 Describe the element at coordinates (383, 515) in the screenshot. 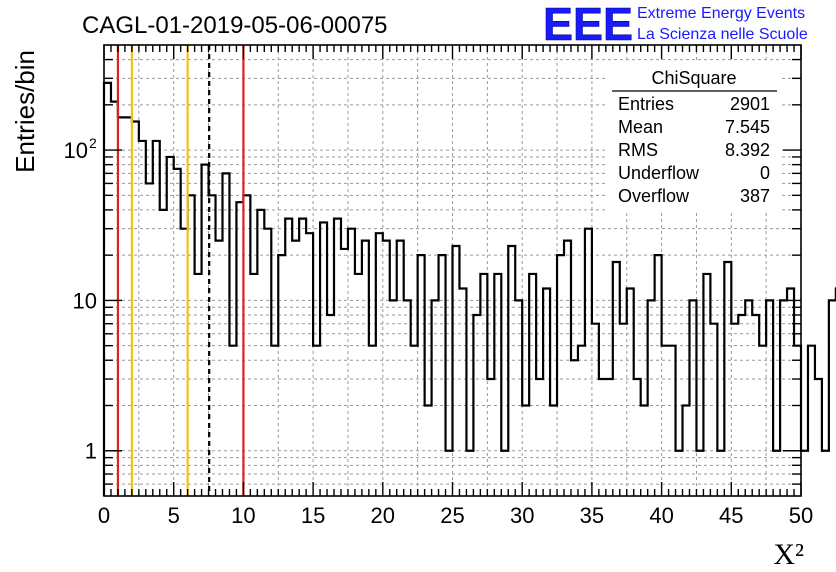

I see `x-tick-label: 20` at that location.